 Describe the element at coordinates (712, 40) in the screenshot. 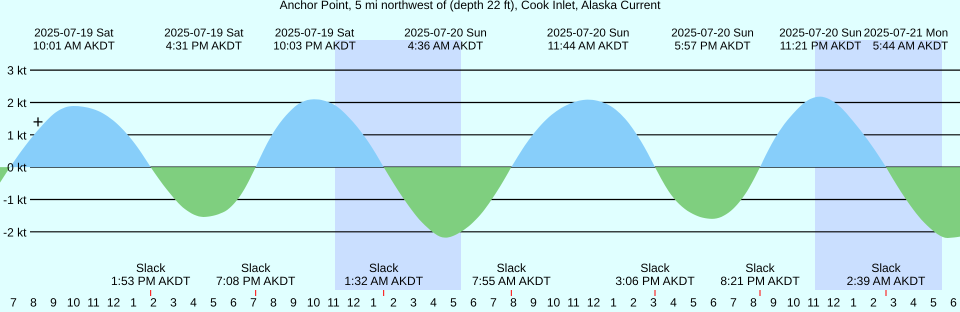

I see `x2-tick-label: 2025-07-20 Sun 5:57 PM AKDT` at that location.